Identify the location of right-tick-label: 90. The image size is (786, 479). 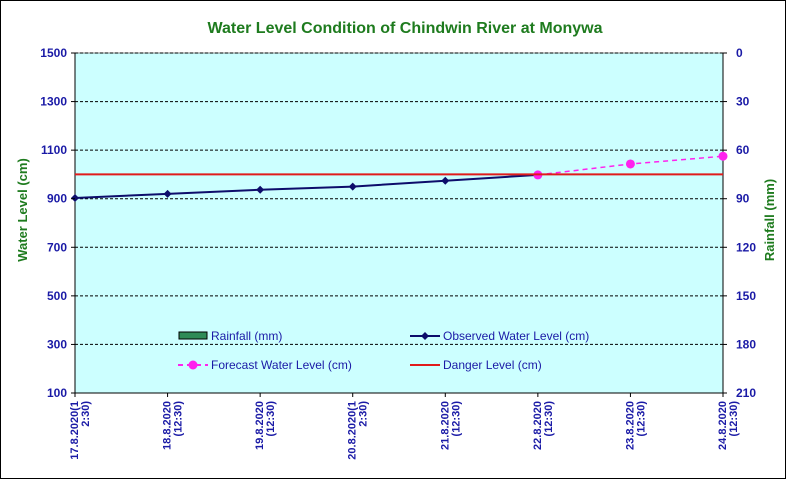
(743, 199).